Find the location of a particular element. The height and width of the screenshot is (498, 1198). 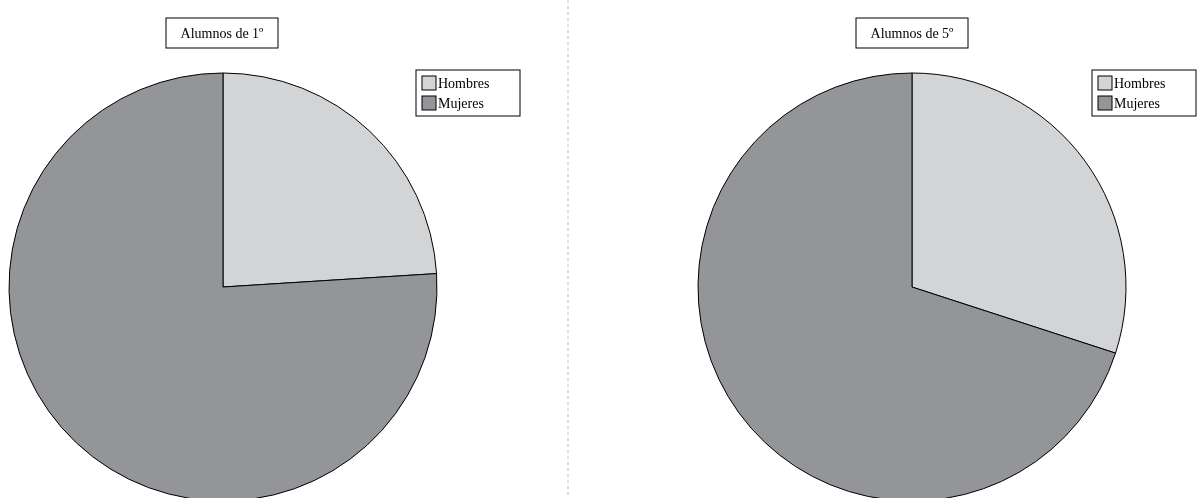

chart-title: Alumnos de 1º is located at coordinates (222, 33).